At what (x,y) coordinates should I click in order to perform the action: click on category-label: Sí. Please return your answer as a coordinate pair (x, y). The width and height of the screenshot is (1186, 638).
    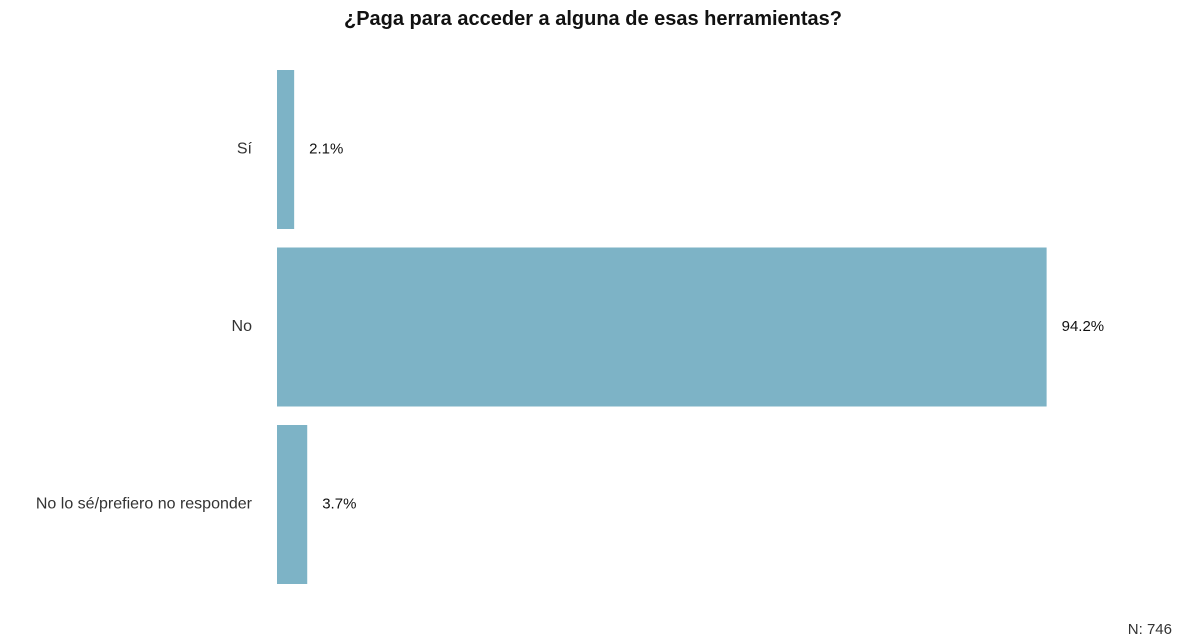
    Looking at the image, I should click on (245, 149).